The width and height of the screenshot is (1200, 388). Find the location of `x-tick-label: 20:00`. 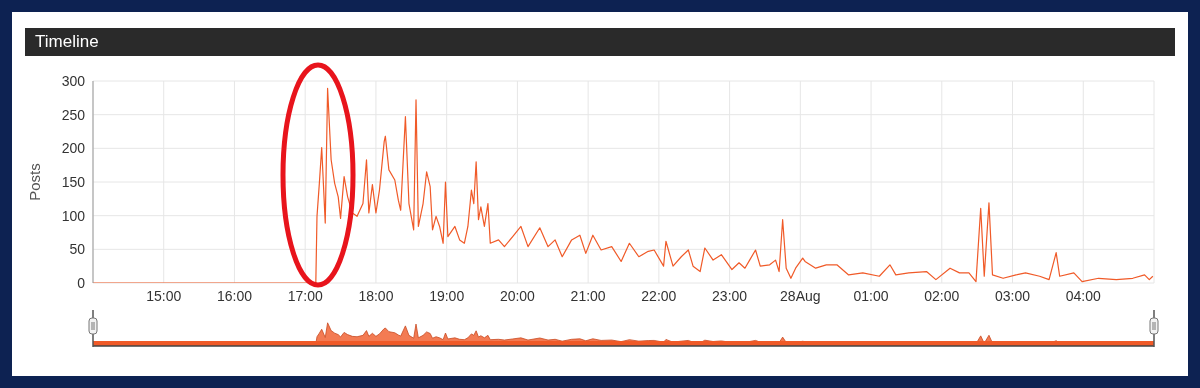

x-tick-label: 20:00 is located at coordinates (517, 295).